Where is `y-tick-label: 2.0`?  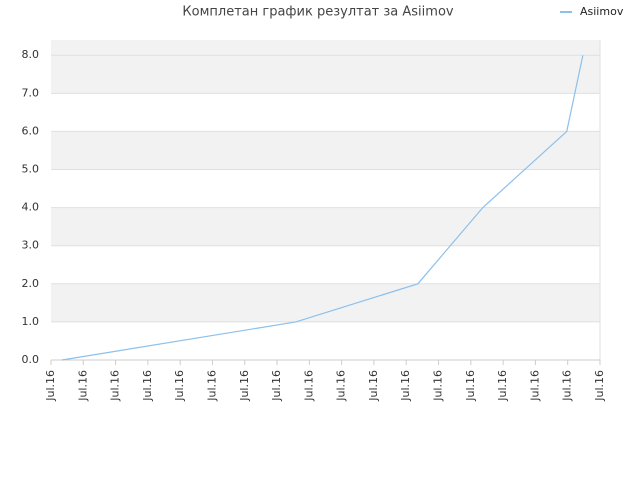 y-tick-label: 2.0 is located at coordinates (31, 283).